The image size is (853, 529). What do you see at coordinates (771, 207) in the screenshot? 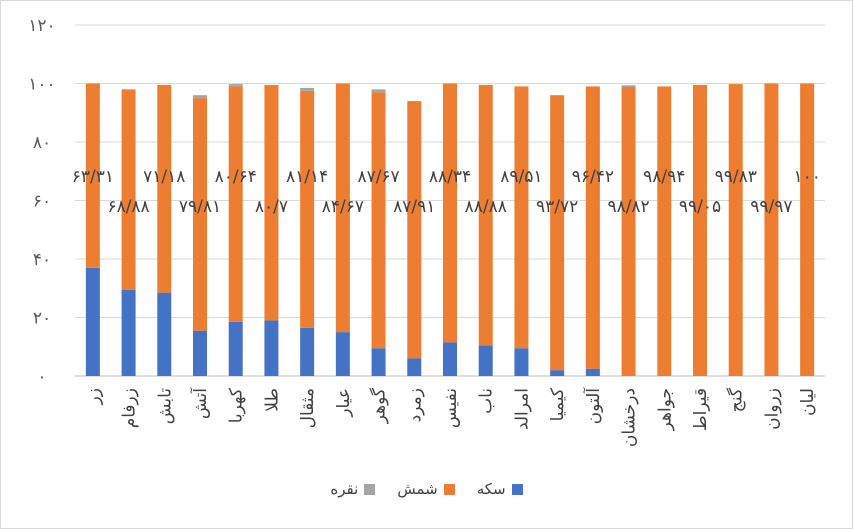
I see `data-label: ۹۹/۹۷` at bounding box center [771, 207].